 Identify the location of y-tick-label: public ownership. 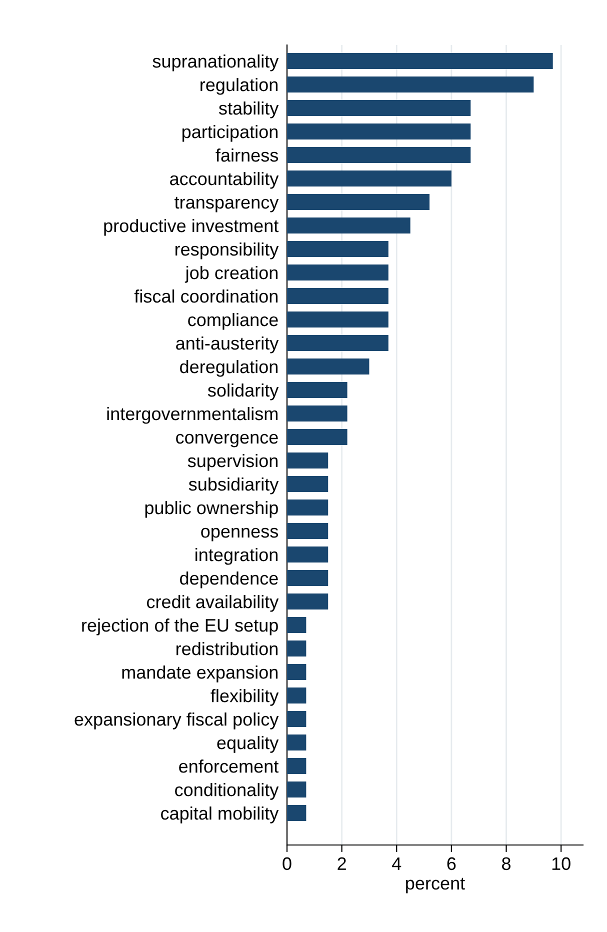
(211, 509).